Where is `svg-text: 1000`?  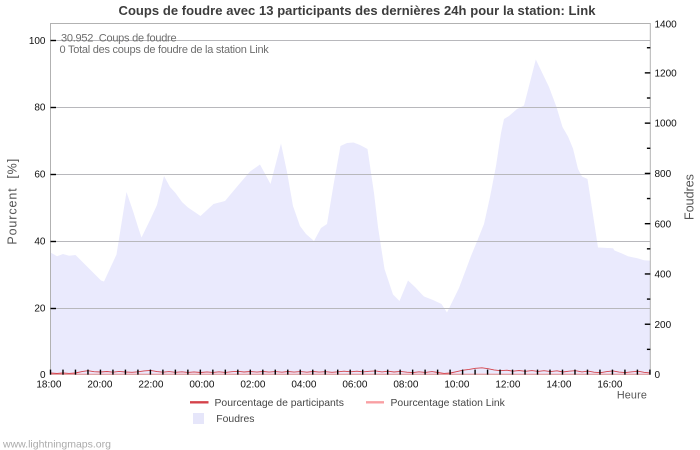 svg-text: 1000 is located at coordinates (666, 124).